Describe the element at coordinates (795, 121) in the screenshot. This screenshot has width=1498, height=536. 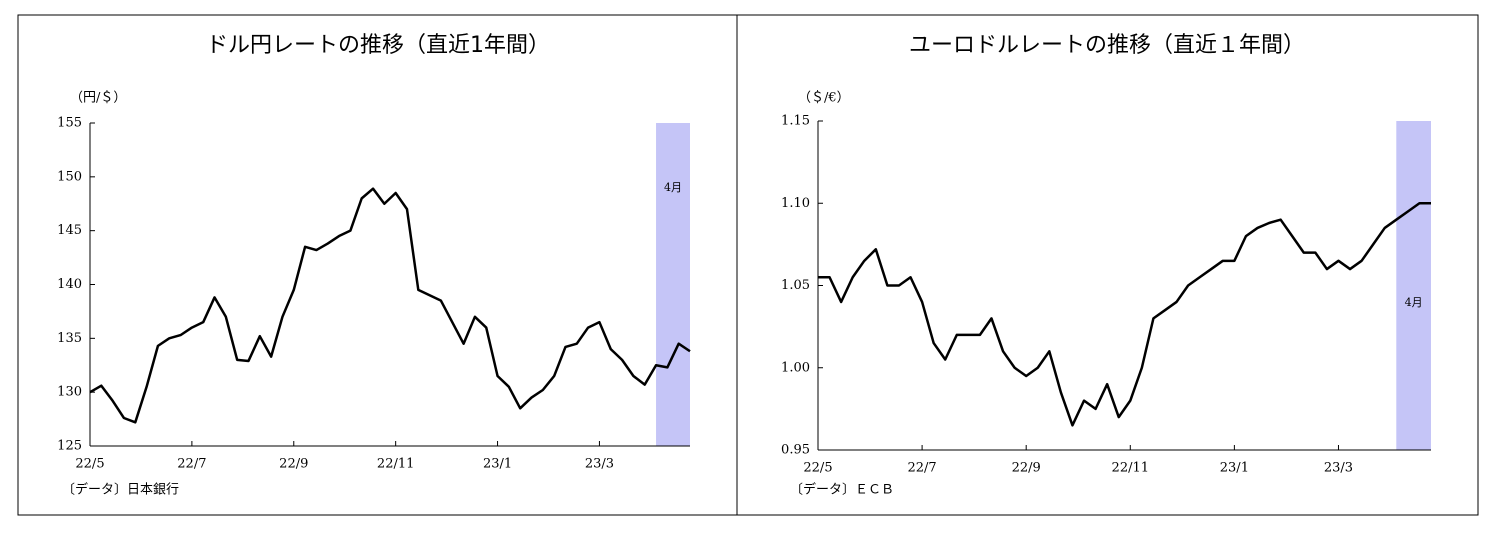
I see `y-tick-label: 1.15` at that location.